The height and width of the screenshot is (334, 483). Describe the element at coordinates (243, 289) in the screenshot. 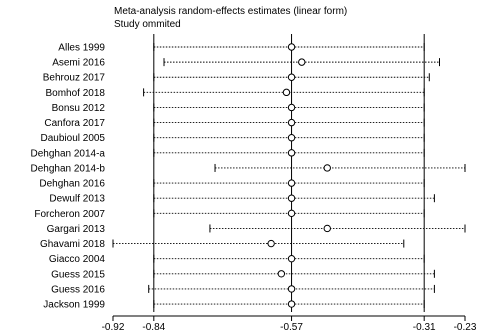

I see `study-row: Guess 2016` at that location.